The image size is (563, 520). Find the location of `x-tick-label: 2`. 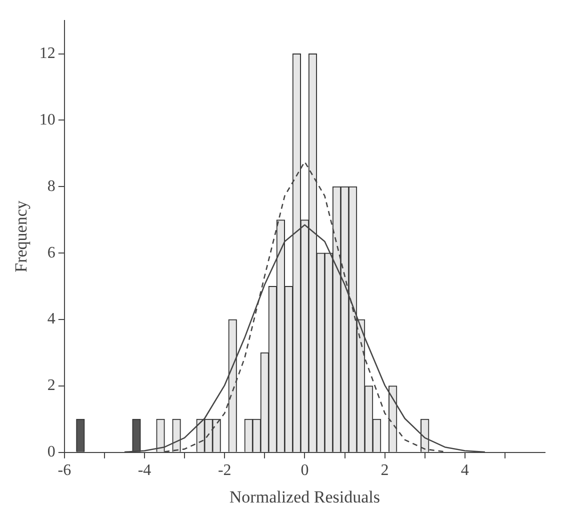

x-tick-label: 2 is located at coordinates (384, 471).